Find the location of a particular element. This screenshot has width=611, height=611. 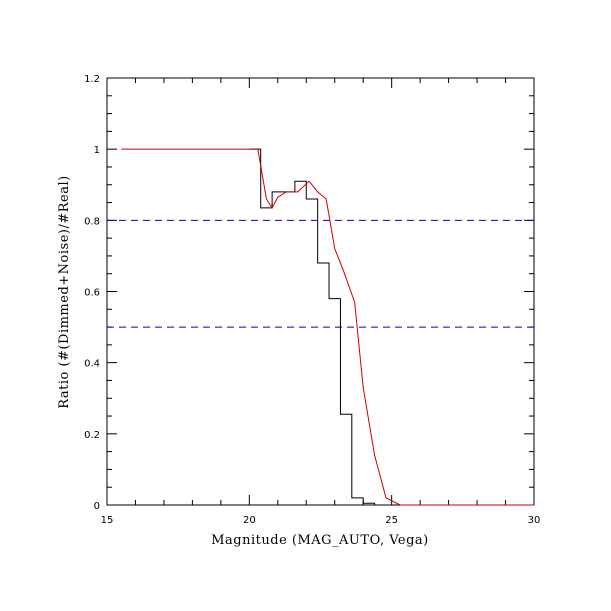

x-tick-label: 15 is located at coordinates (107, 520).